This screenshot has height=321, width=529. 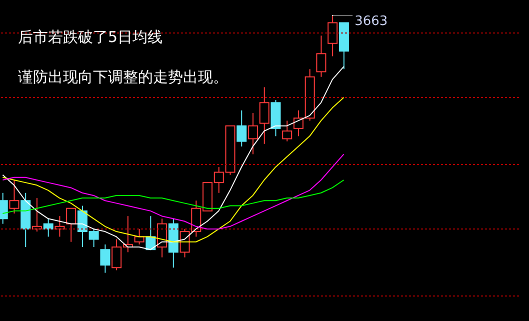 What do you see at coordinates (371, 21) in the screenshot?
I see `text: 3663` at bounding box center [371, 21].